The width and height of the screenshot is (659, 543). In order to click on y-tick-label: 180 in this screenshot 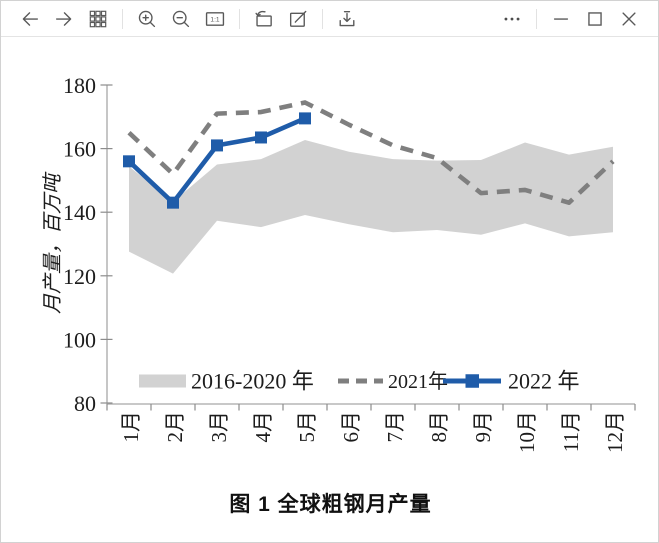, I will do `click(79, 85)`.